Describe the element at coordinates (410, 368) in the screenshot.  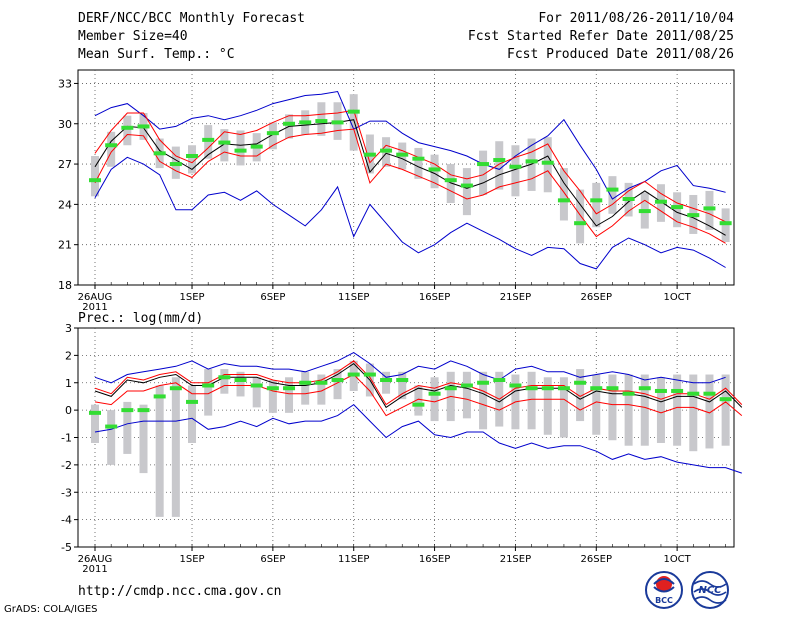
I see `max-line` at that location.